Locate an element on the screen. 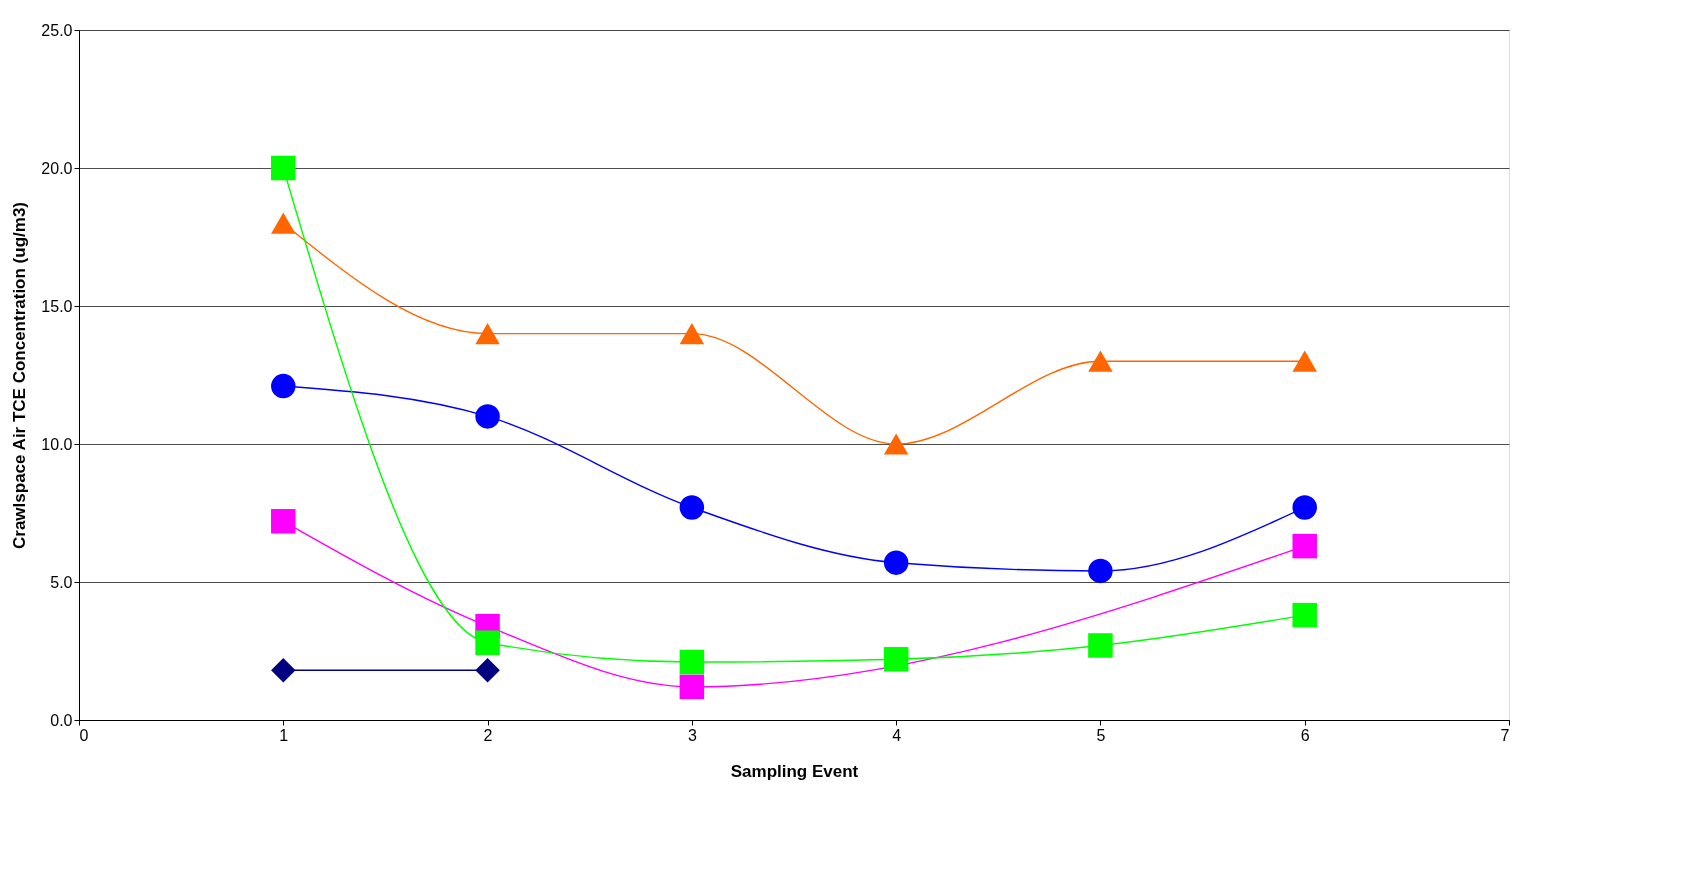  y-tick-label: 0.0 is located at coordinates (61, 720).